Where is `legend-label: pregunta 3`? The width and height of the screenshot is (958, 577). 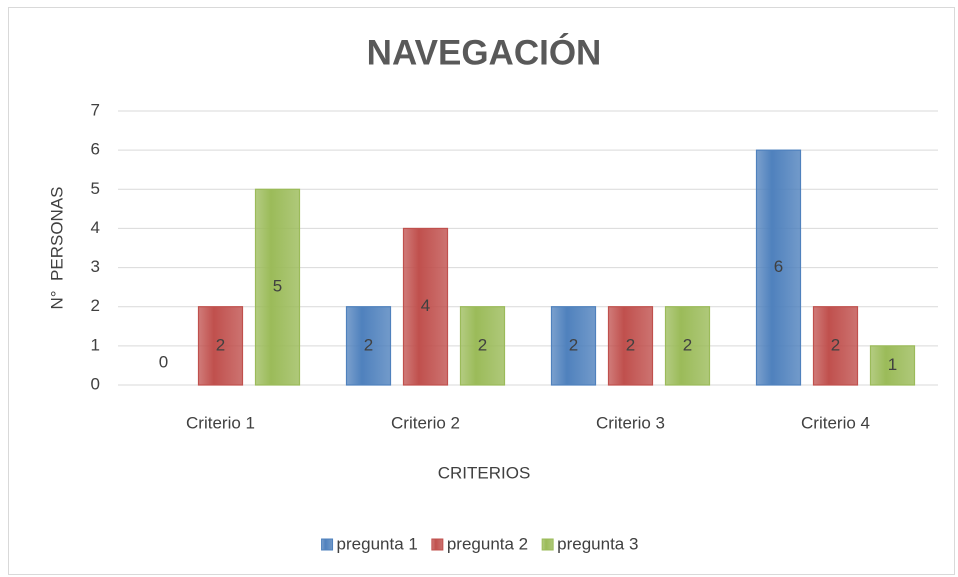
legend-label: pregunta 3 is located at coordinates (597, 543).